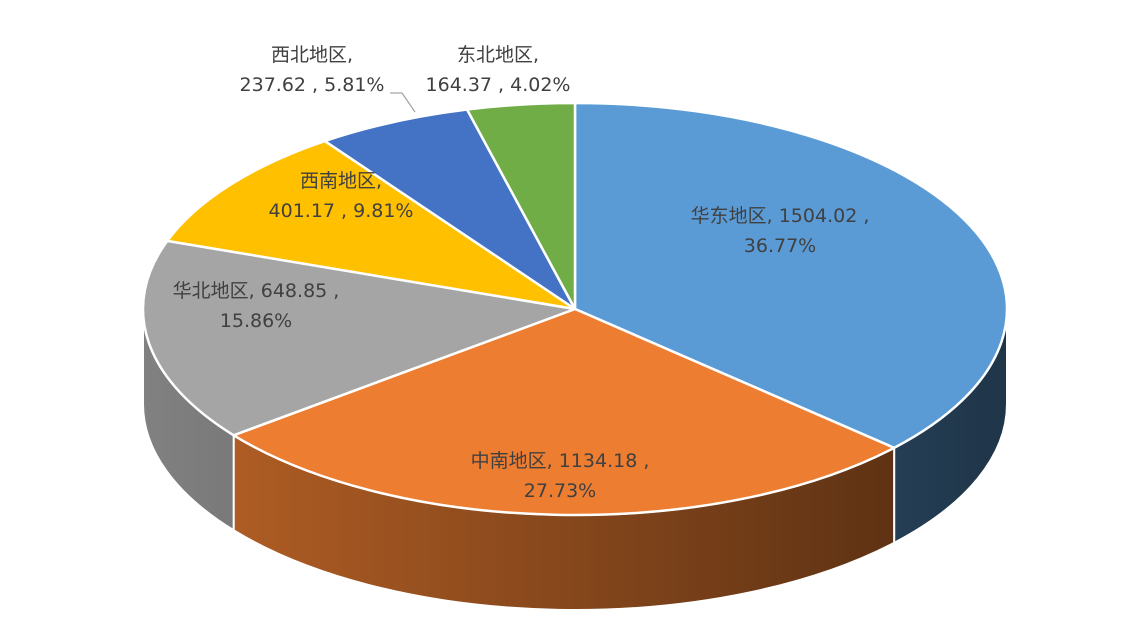  I want to click on label-east-china-line1: 华东地区, 1504.02 ,, so click(780, 216).